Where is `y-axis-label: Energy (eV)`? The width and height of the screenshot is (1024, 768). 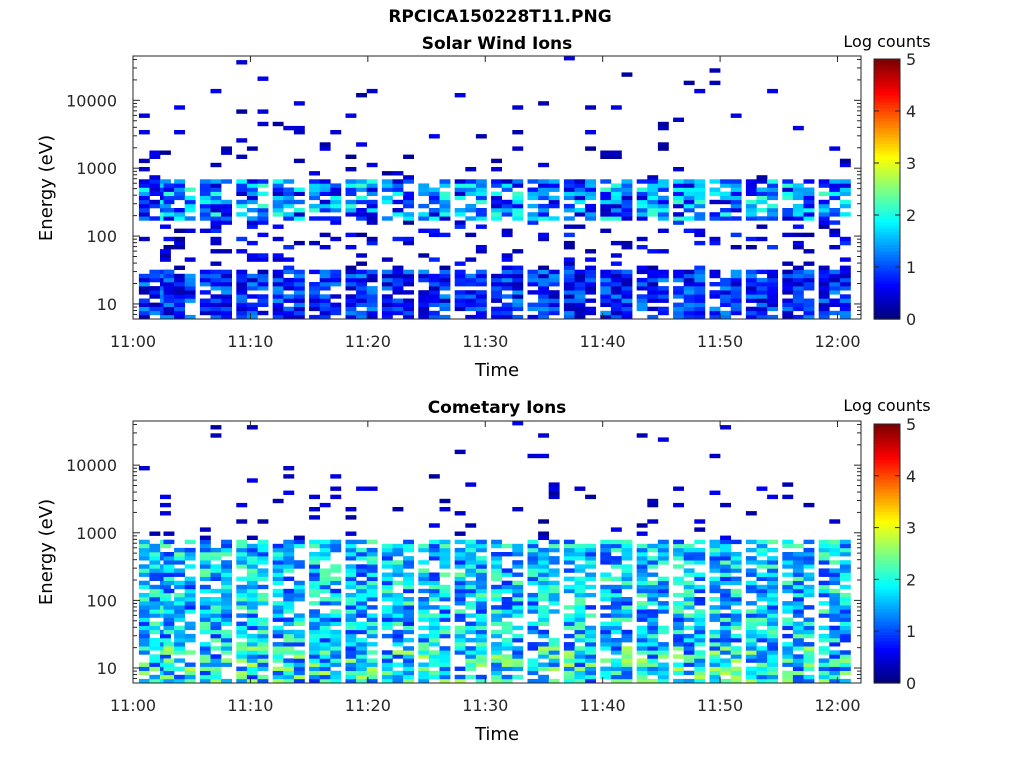
y-axis-label: Energy (eV) is located at coordinates (46, 188).